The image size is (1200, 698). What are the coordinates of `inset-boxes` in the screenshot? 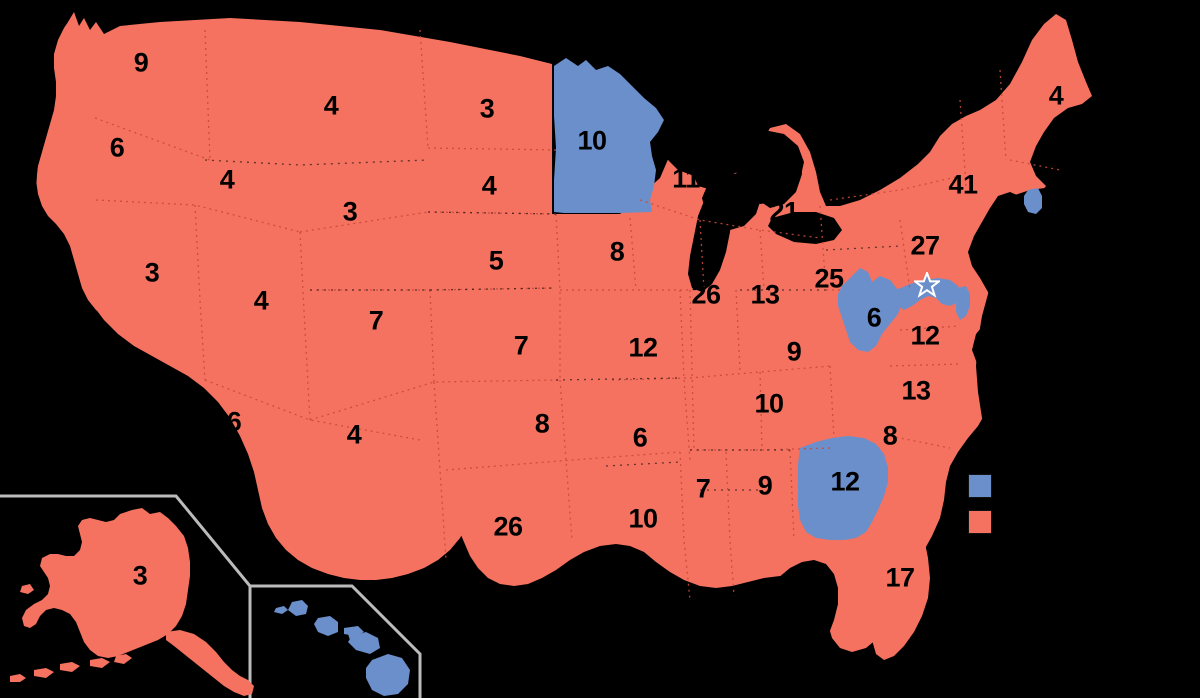 It's located at (211, 596).